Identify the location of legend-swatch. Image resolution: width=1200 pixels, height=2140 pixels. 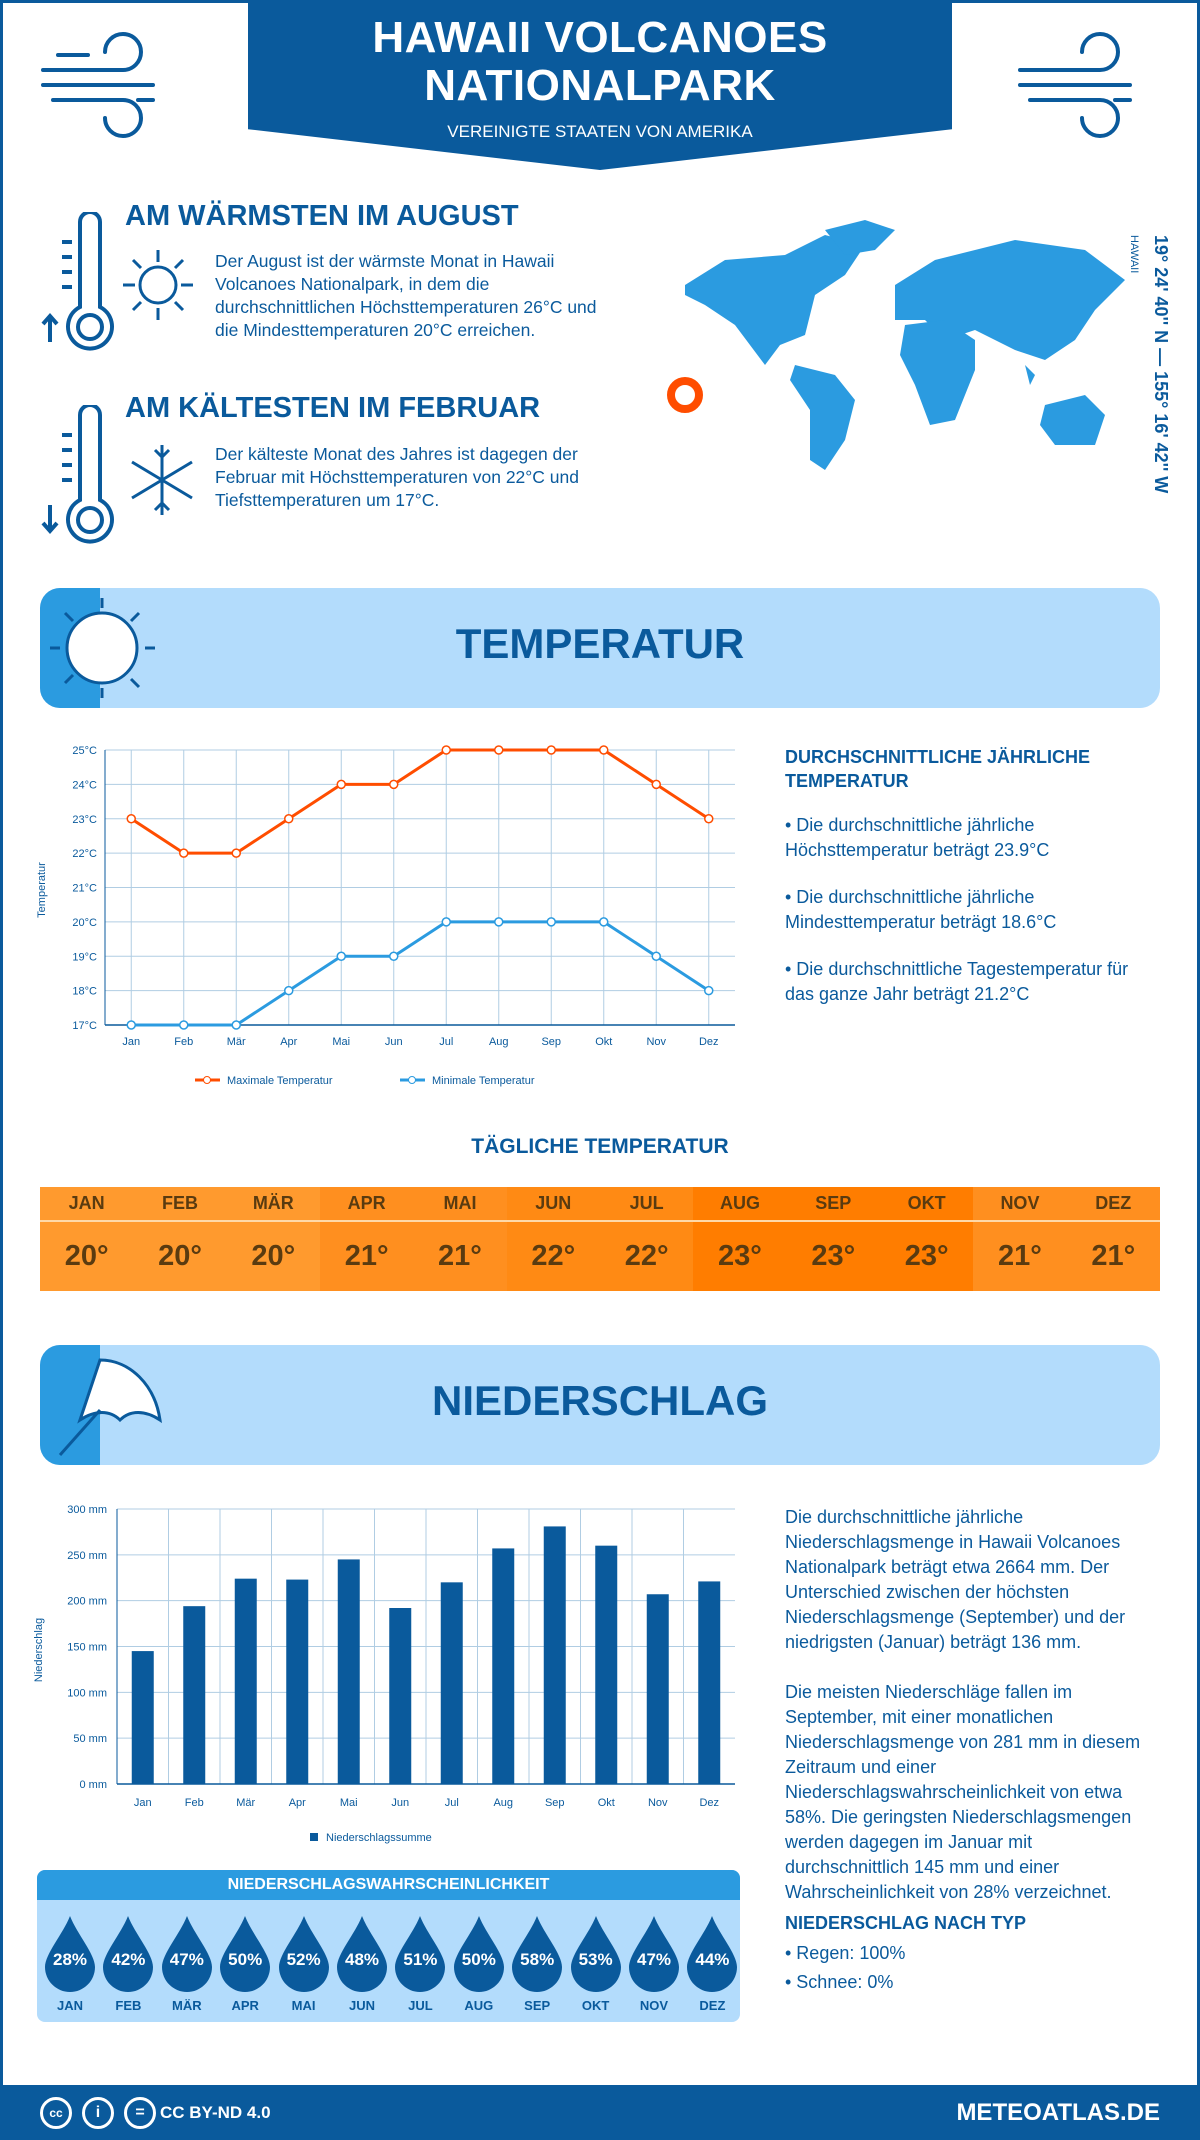
(314, 1837).